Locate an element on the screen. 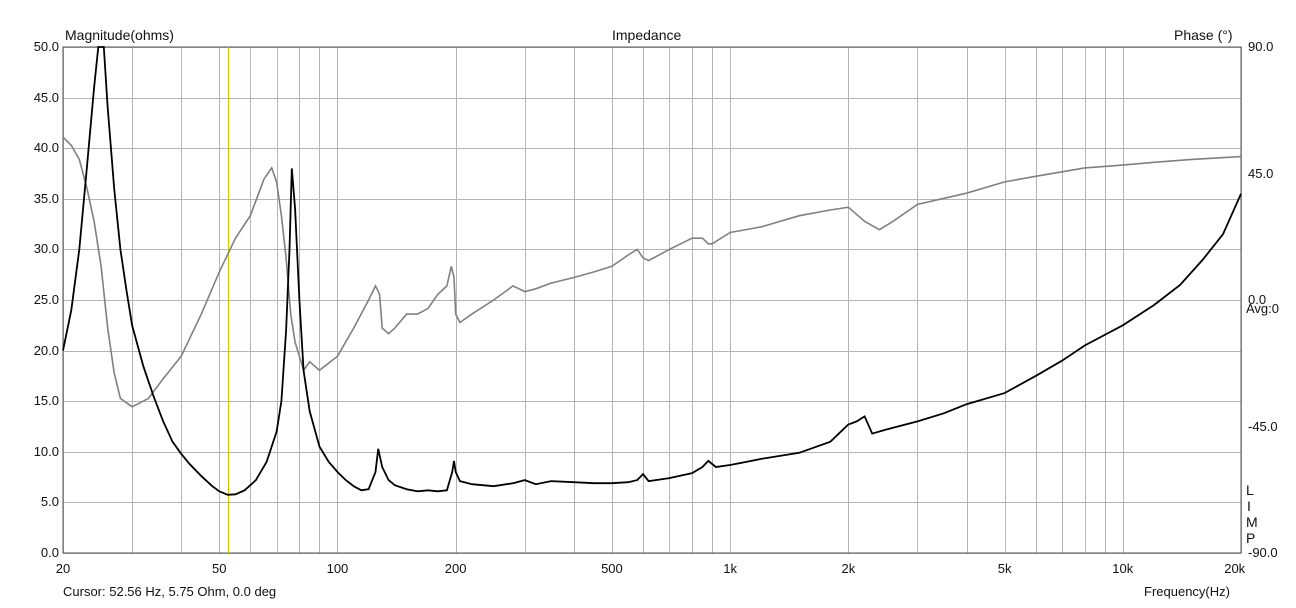 This screenshot has width=1296, height=608. y-tick-label: 15.0 is located at coordinates (46, 401).